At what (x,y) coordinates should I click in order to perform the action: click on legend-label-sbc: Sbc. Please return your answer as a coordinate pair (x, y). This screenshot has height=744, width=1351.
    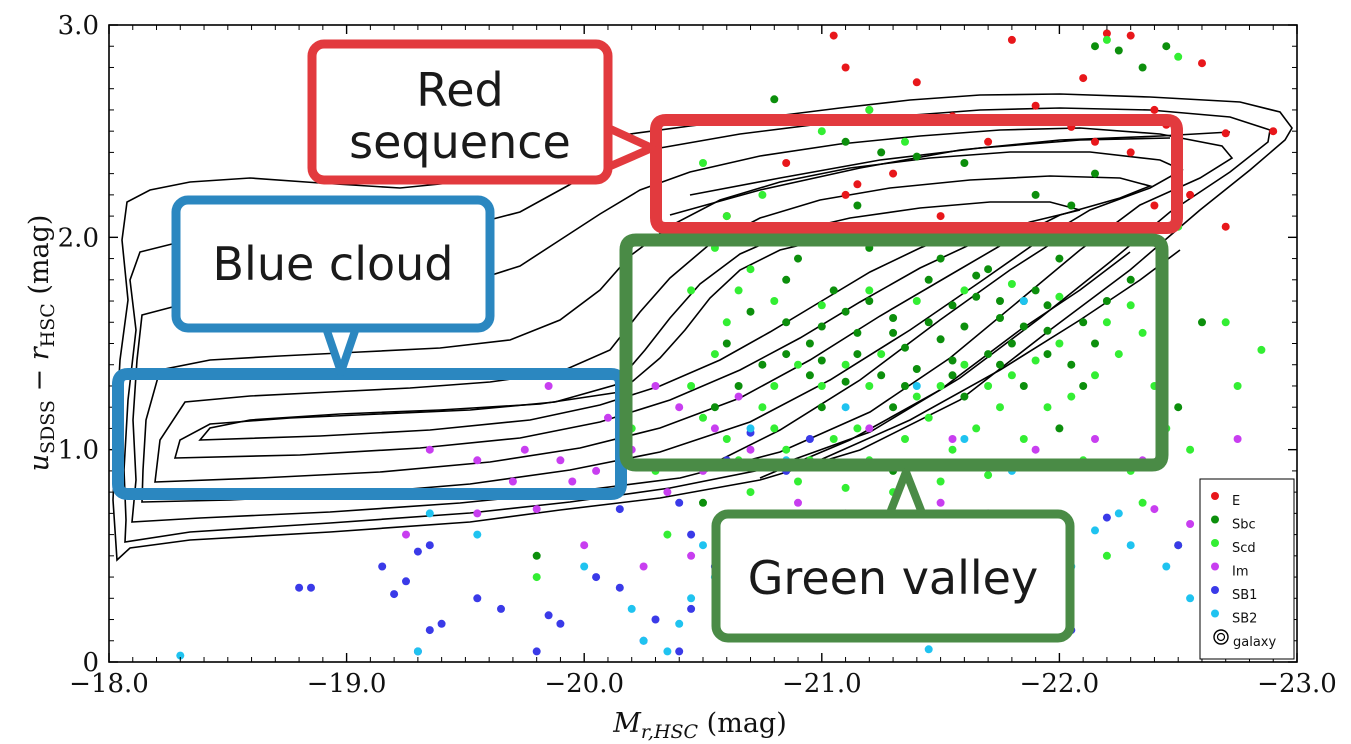
    Looking at the image, I should click on (1244, 525).